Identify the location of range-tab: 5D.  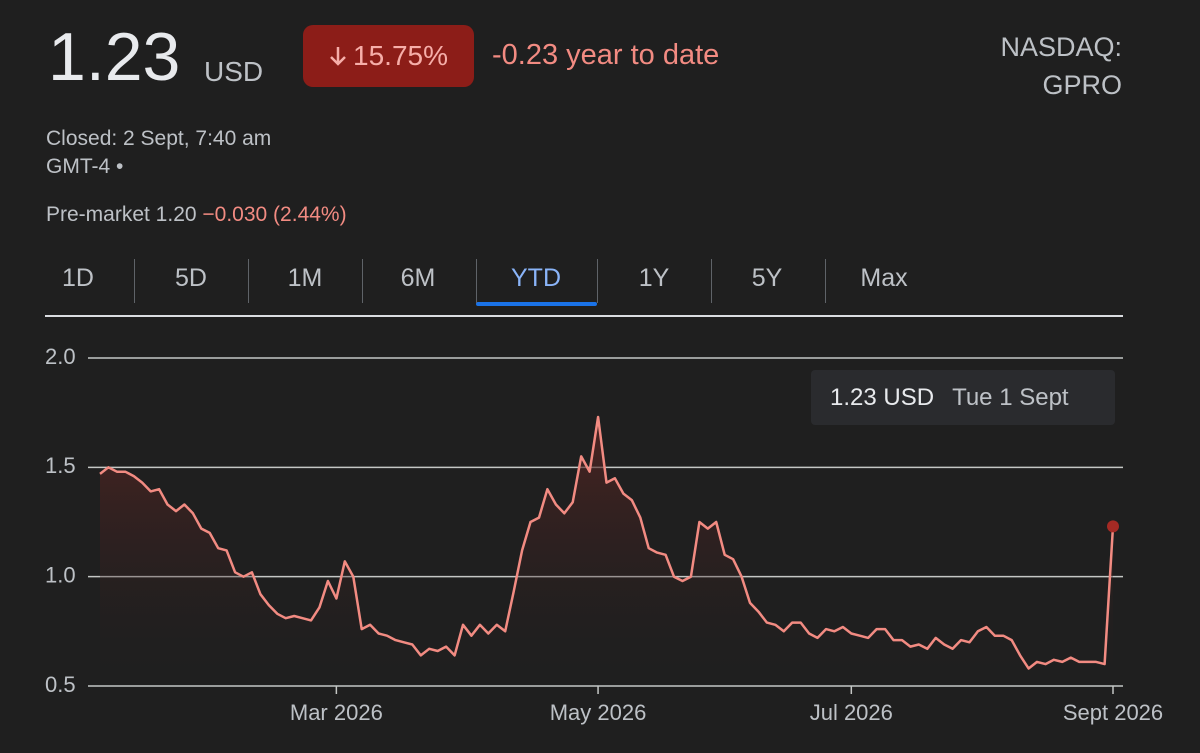
(191, 278).